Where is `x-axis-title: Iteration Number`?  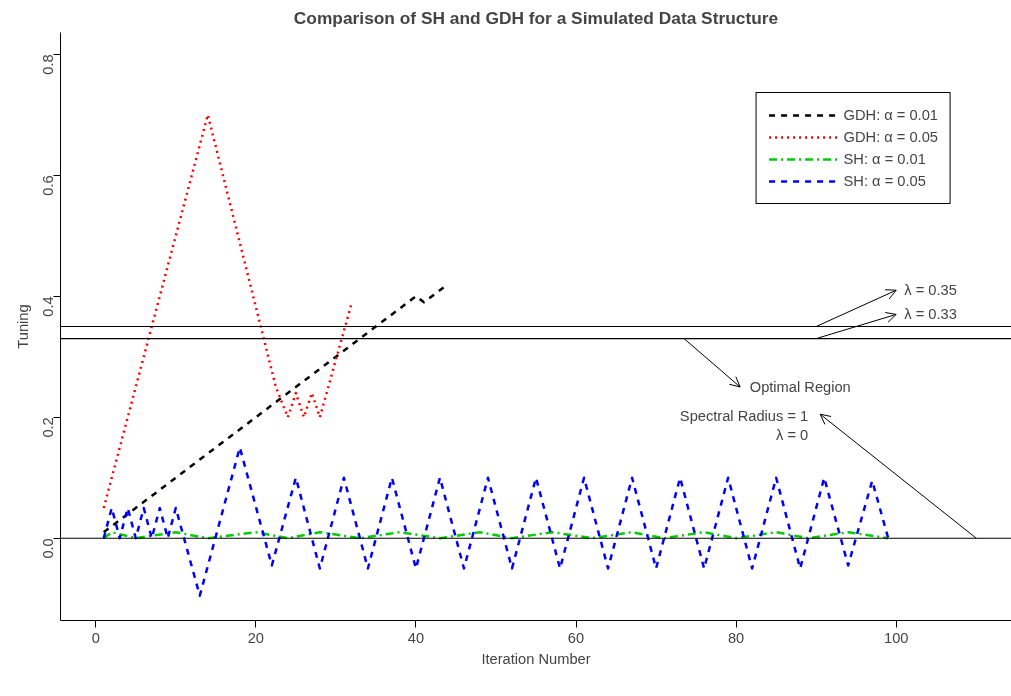
x-axis-title: Iteration Number is located at coordinates (536, 658).